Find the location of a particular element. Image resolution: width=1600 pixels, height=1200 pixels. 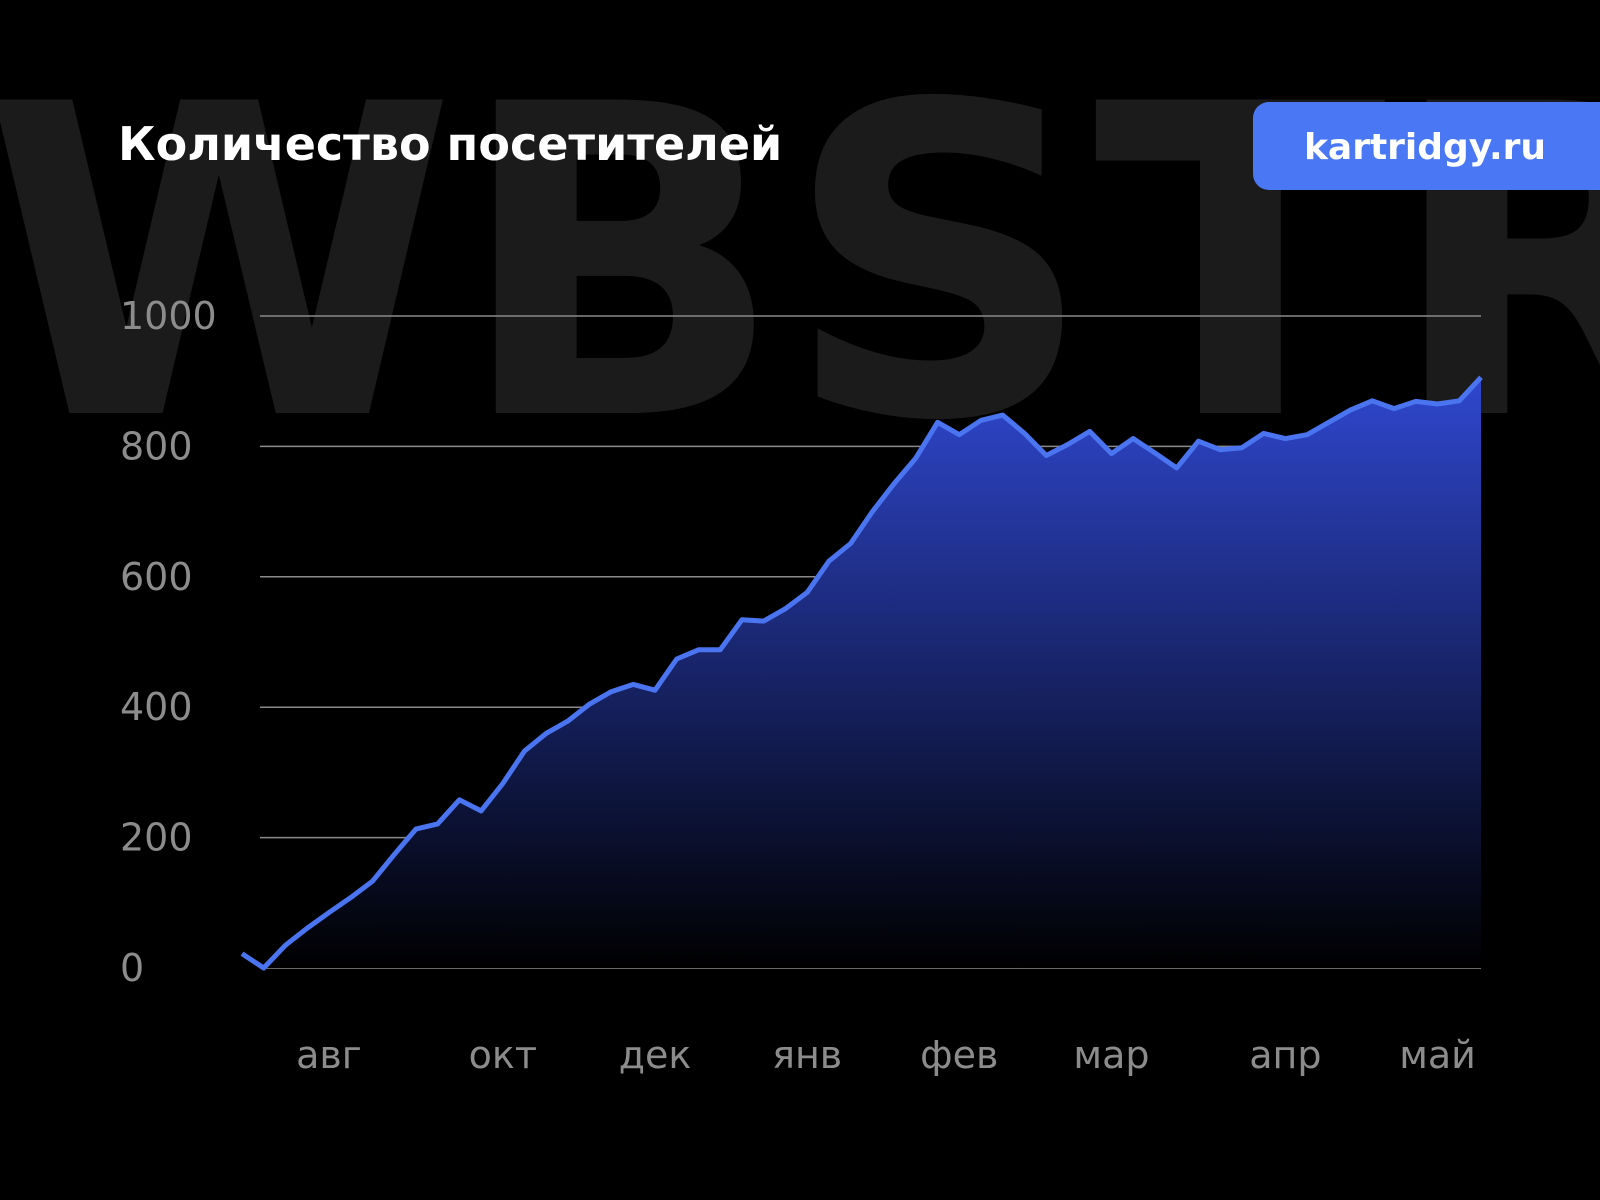

x-tick-label: май is located at coordinates (1437, 1055).